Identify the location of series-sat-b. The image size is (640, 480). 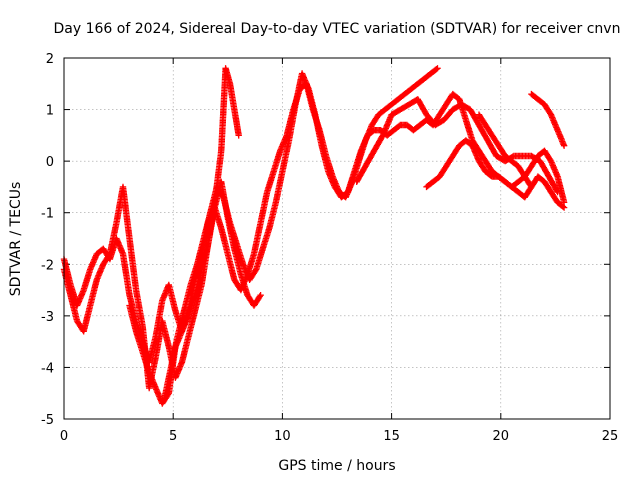
(162, 285).